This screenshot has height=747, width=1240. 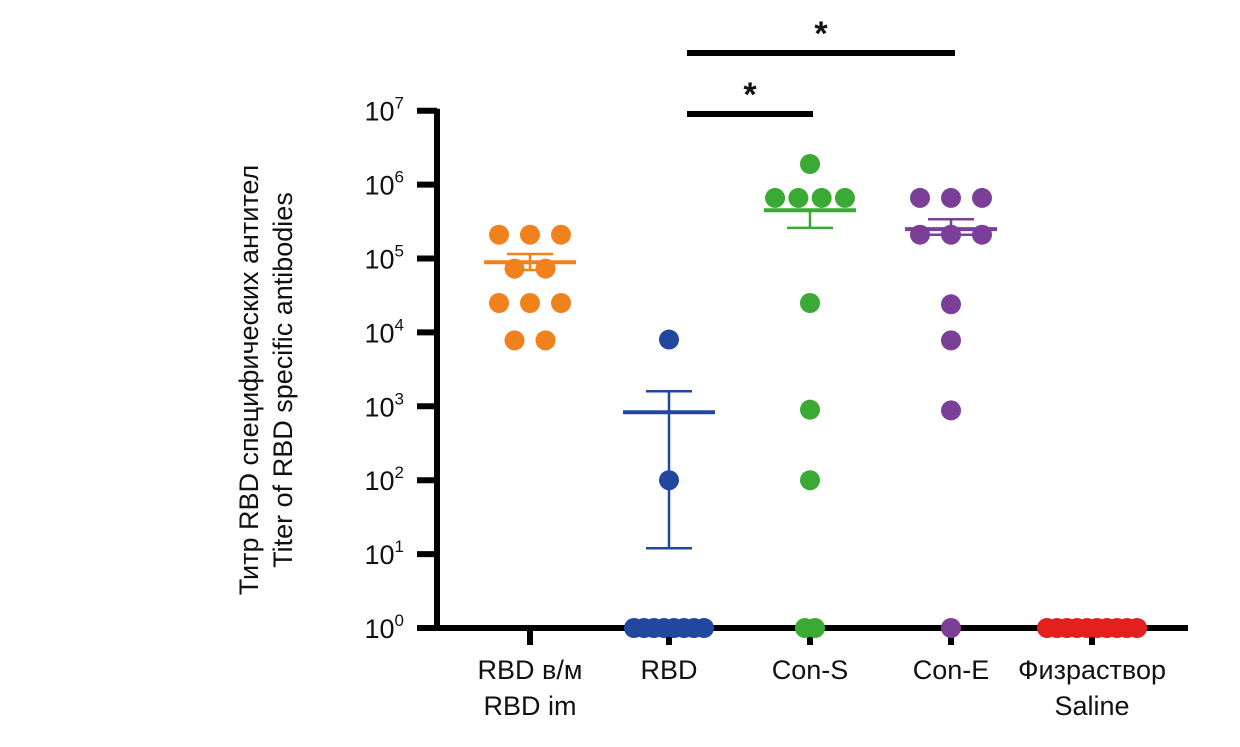 I want to click on y-ticks: 10⁰ 10¹ 10² 10³ 10⁴ 10⁵ 10⁶ 10⁷, so click(x=400, y=369).